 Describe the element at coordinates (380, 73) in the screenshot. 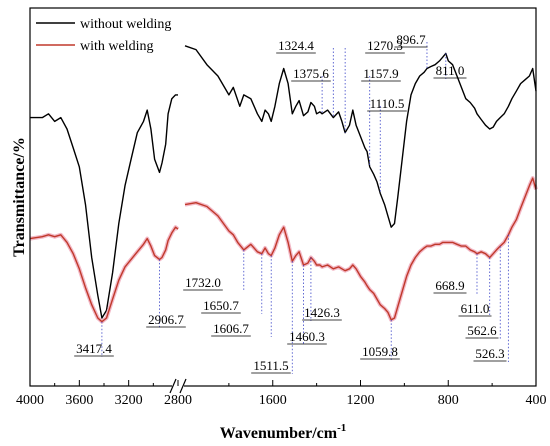

I see `peak-label: 1157.9` at that location.